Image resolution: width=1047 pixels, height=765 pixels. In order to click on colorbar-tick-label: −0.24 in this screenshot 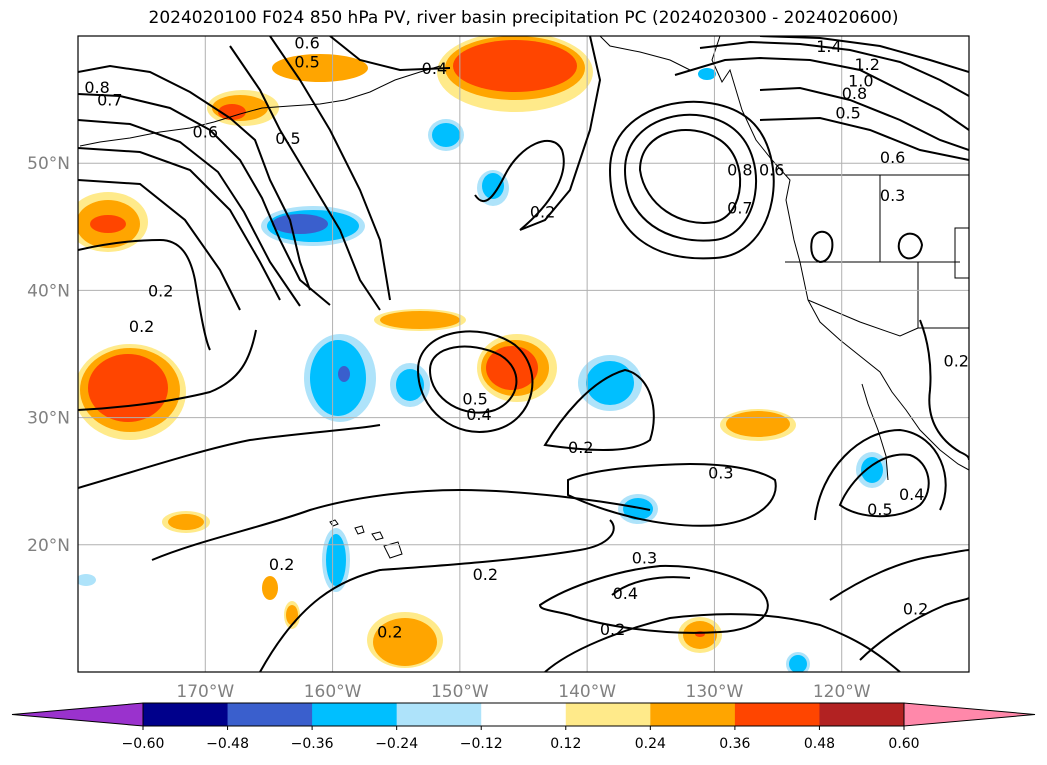, I will do `click(396, 744)`.